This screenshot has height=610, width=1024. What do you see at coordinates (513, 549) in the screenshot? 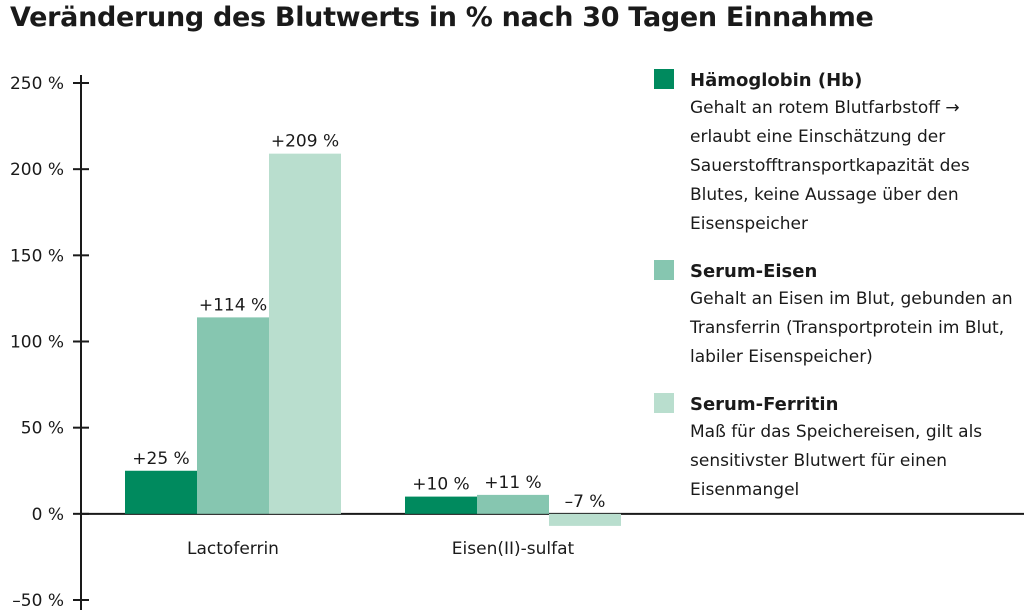
I see `x-category-label: Eisen(II)-sulfat` at bounding box center [513, 549].